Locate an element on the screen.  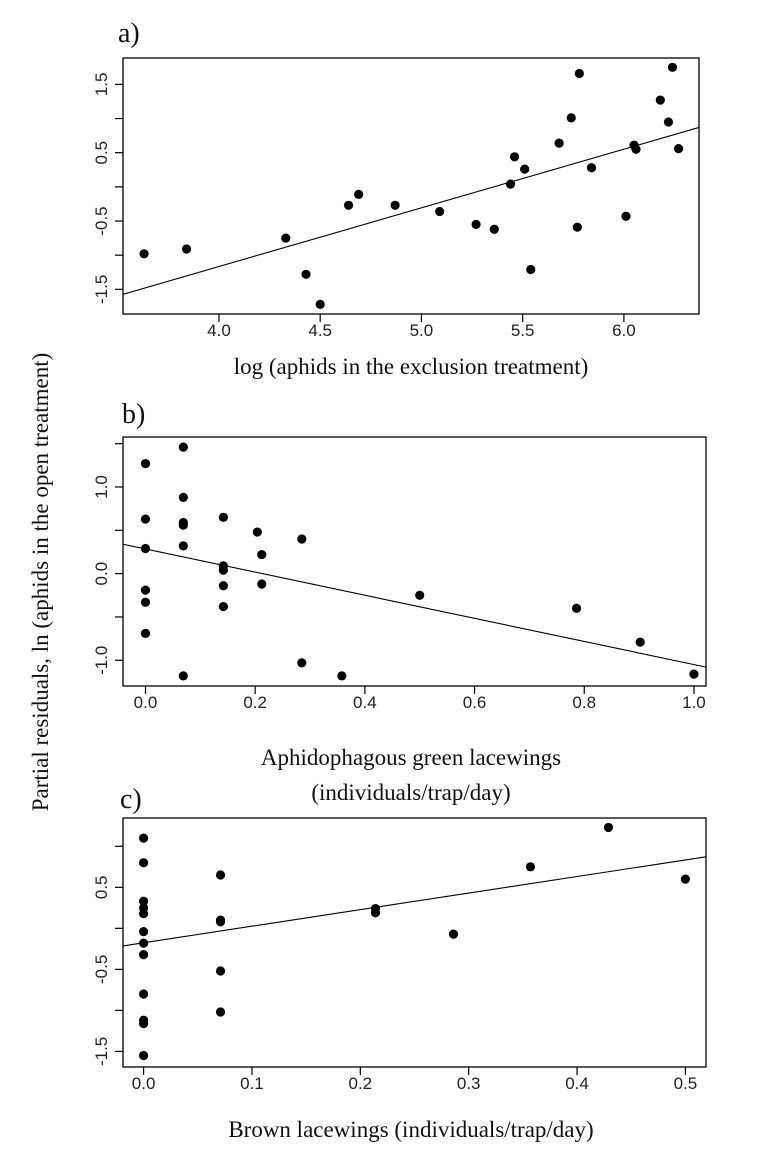
x-axis-title: (individuals/trap/day) is located at coordinates (410, 792).